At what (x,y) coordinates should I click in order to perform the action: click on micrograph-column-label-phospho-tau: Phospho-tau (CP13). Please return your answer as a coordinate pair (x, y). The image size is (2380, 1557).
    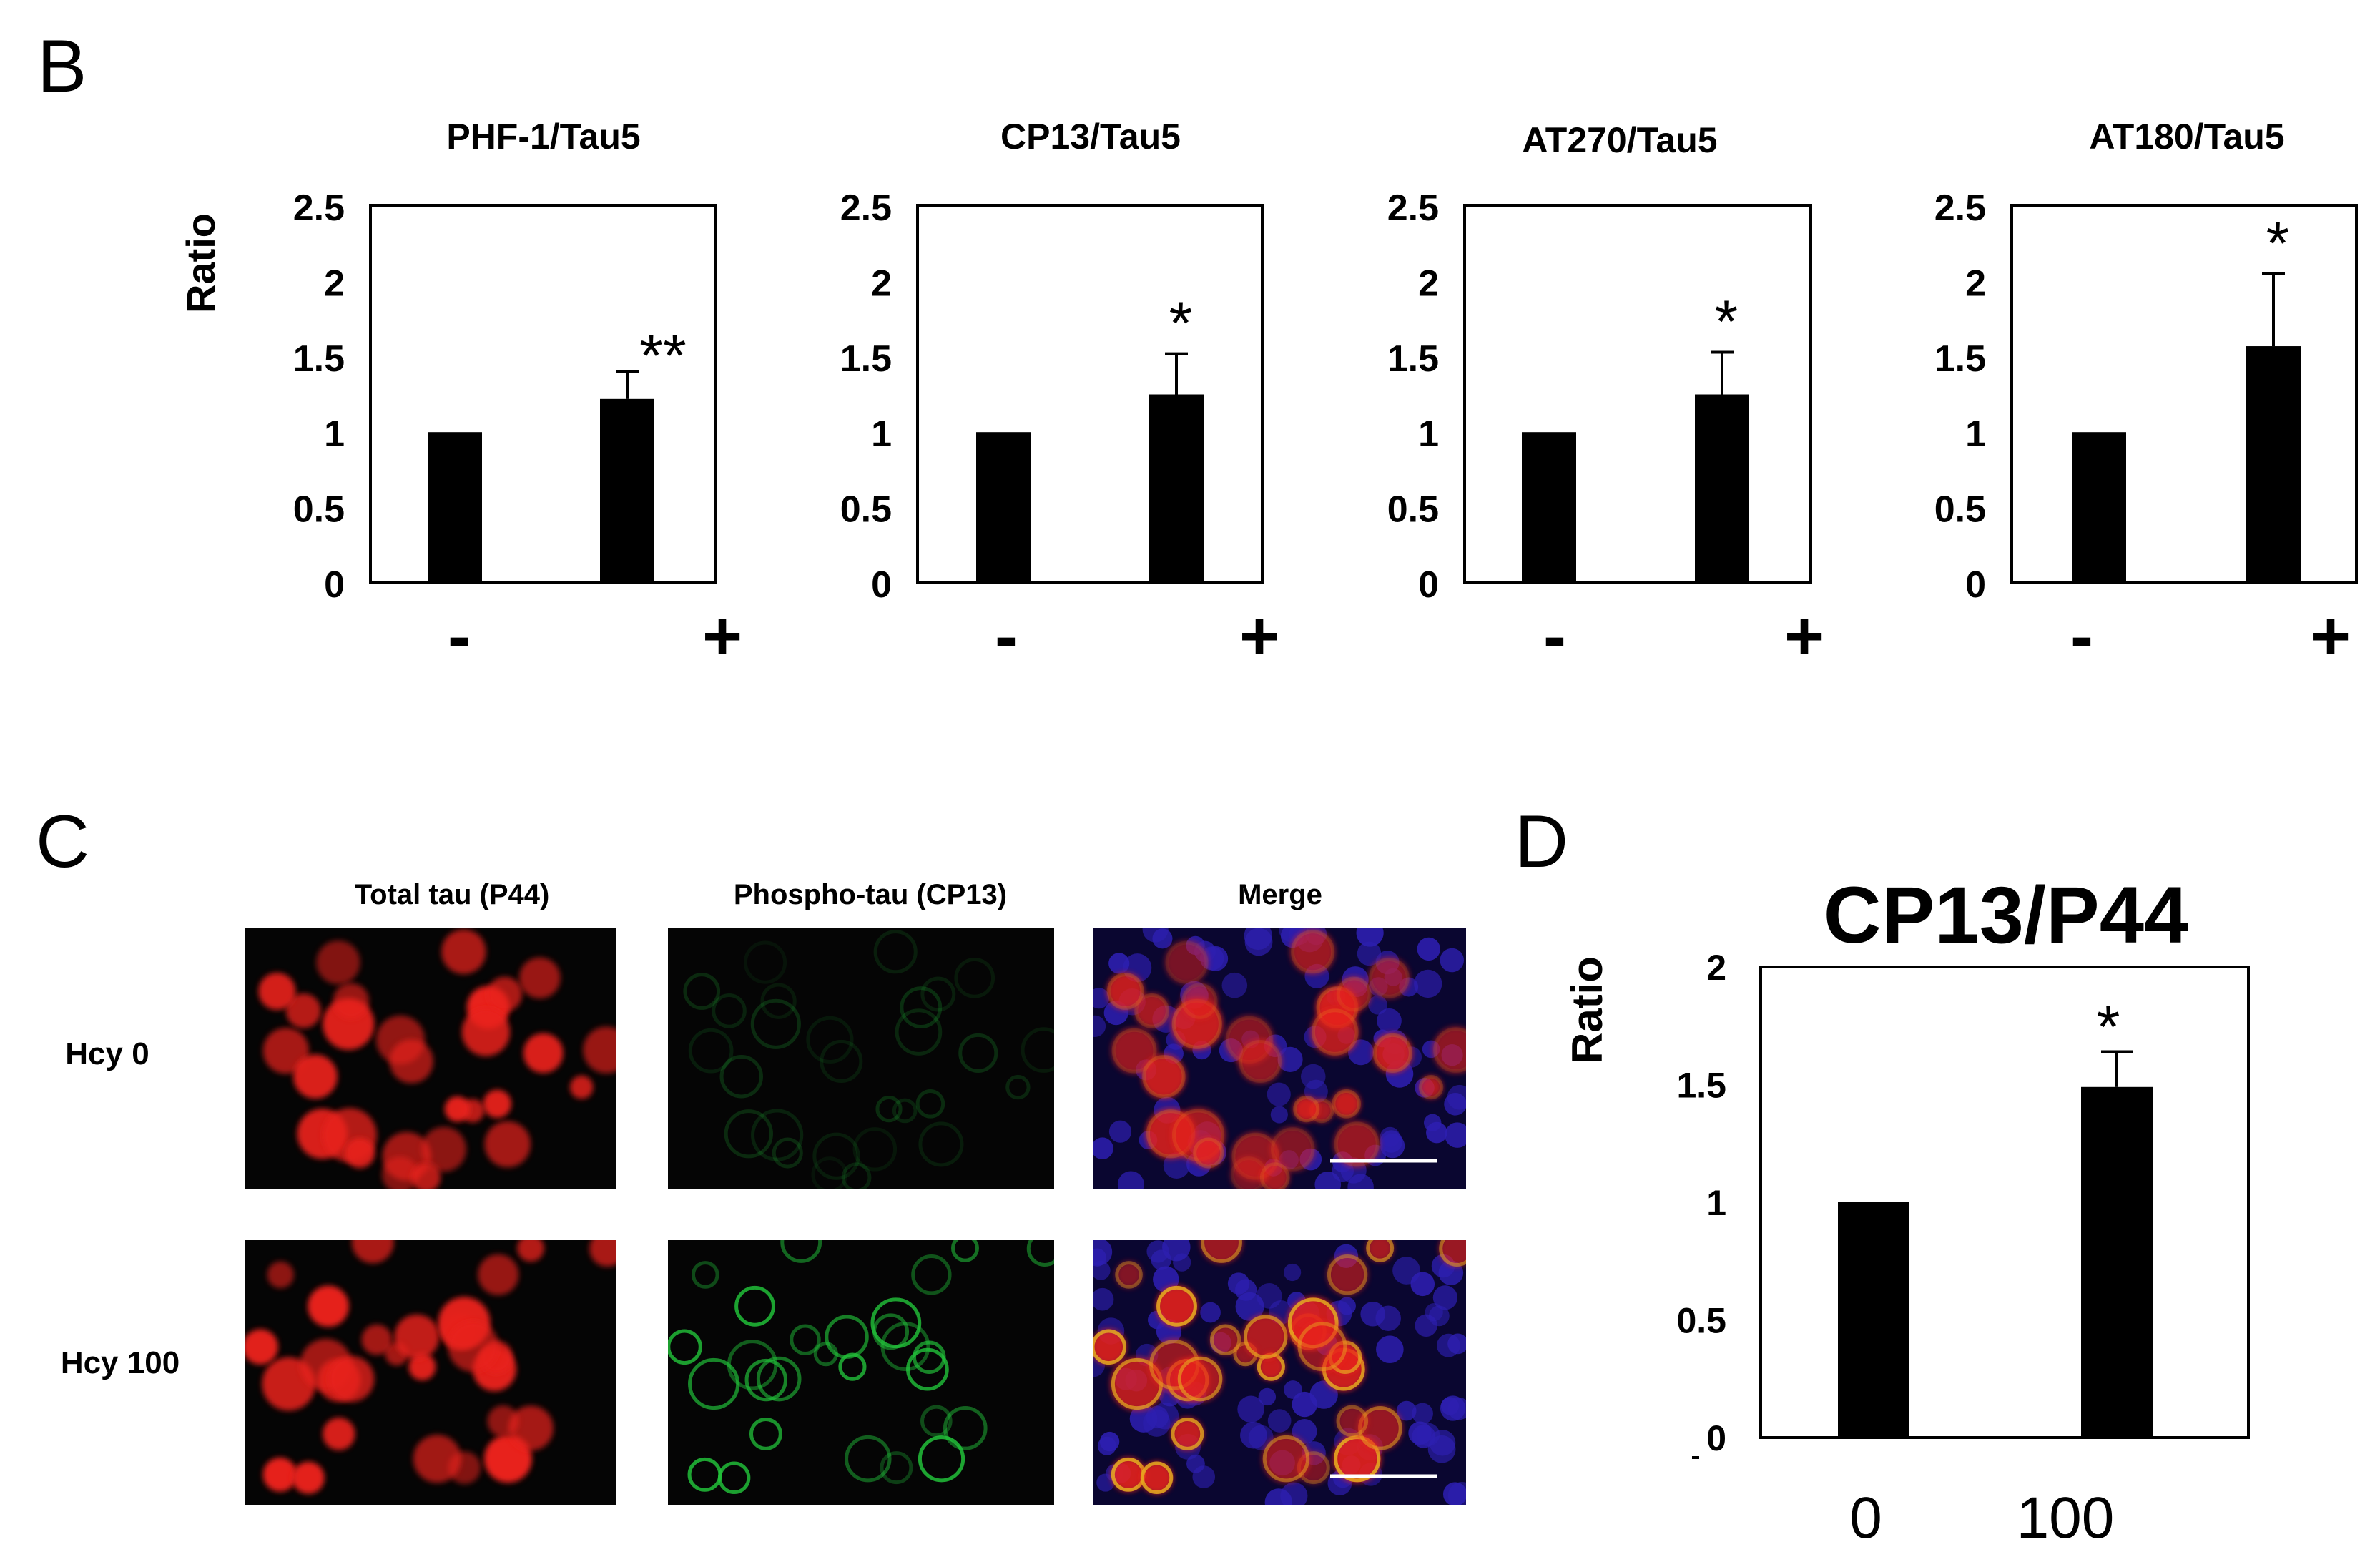
    Looking at the image, I should click on (870, 894).